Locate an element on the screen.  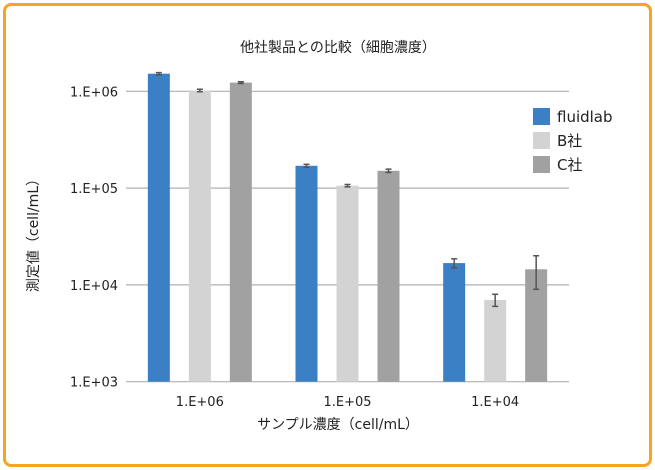
y-tick-label: 1.E+06 is located at coordinates (94, 92).